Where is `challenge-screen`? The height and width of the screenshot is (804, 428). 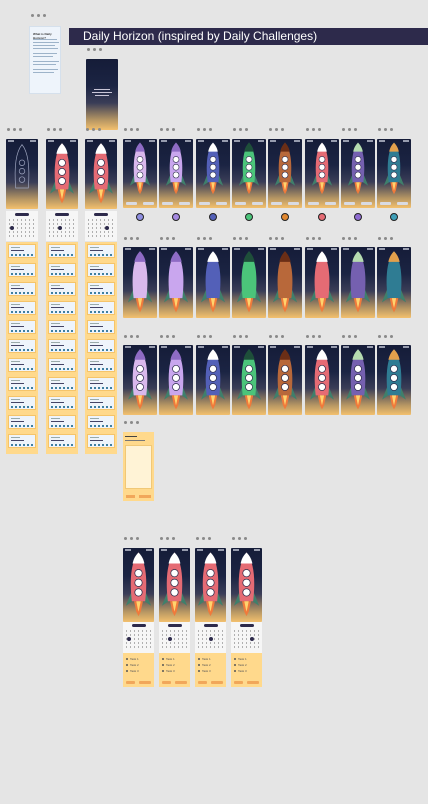
challenge-screen is located at coordinates (22, 174).